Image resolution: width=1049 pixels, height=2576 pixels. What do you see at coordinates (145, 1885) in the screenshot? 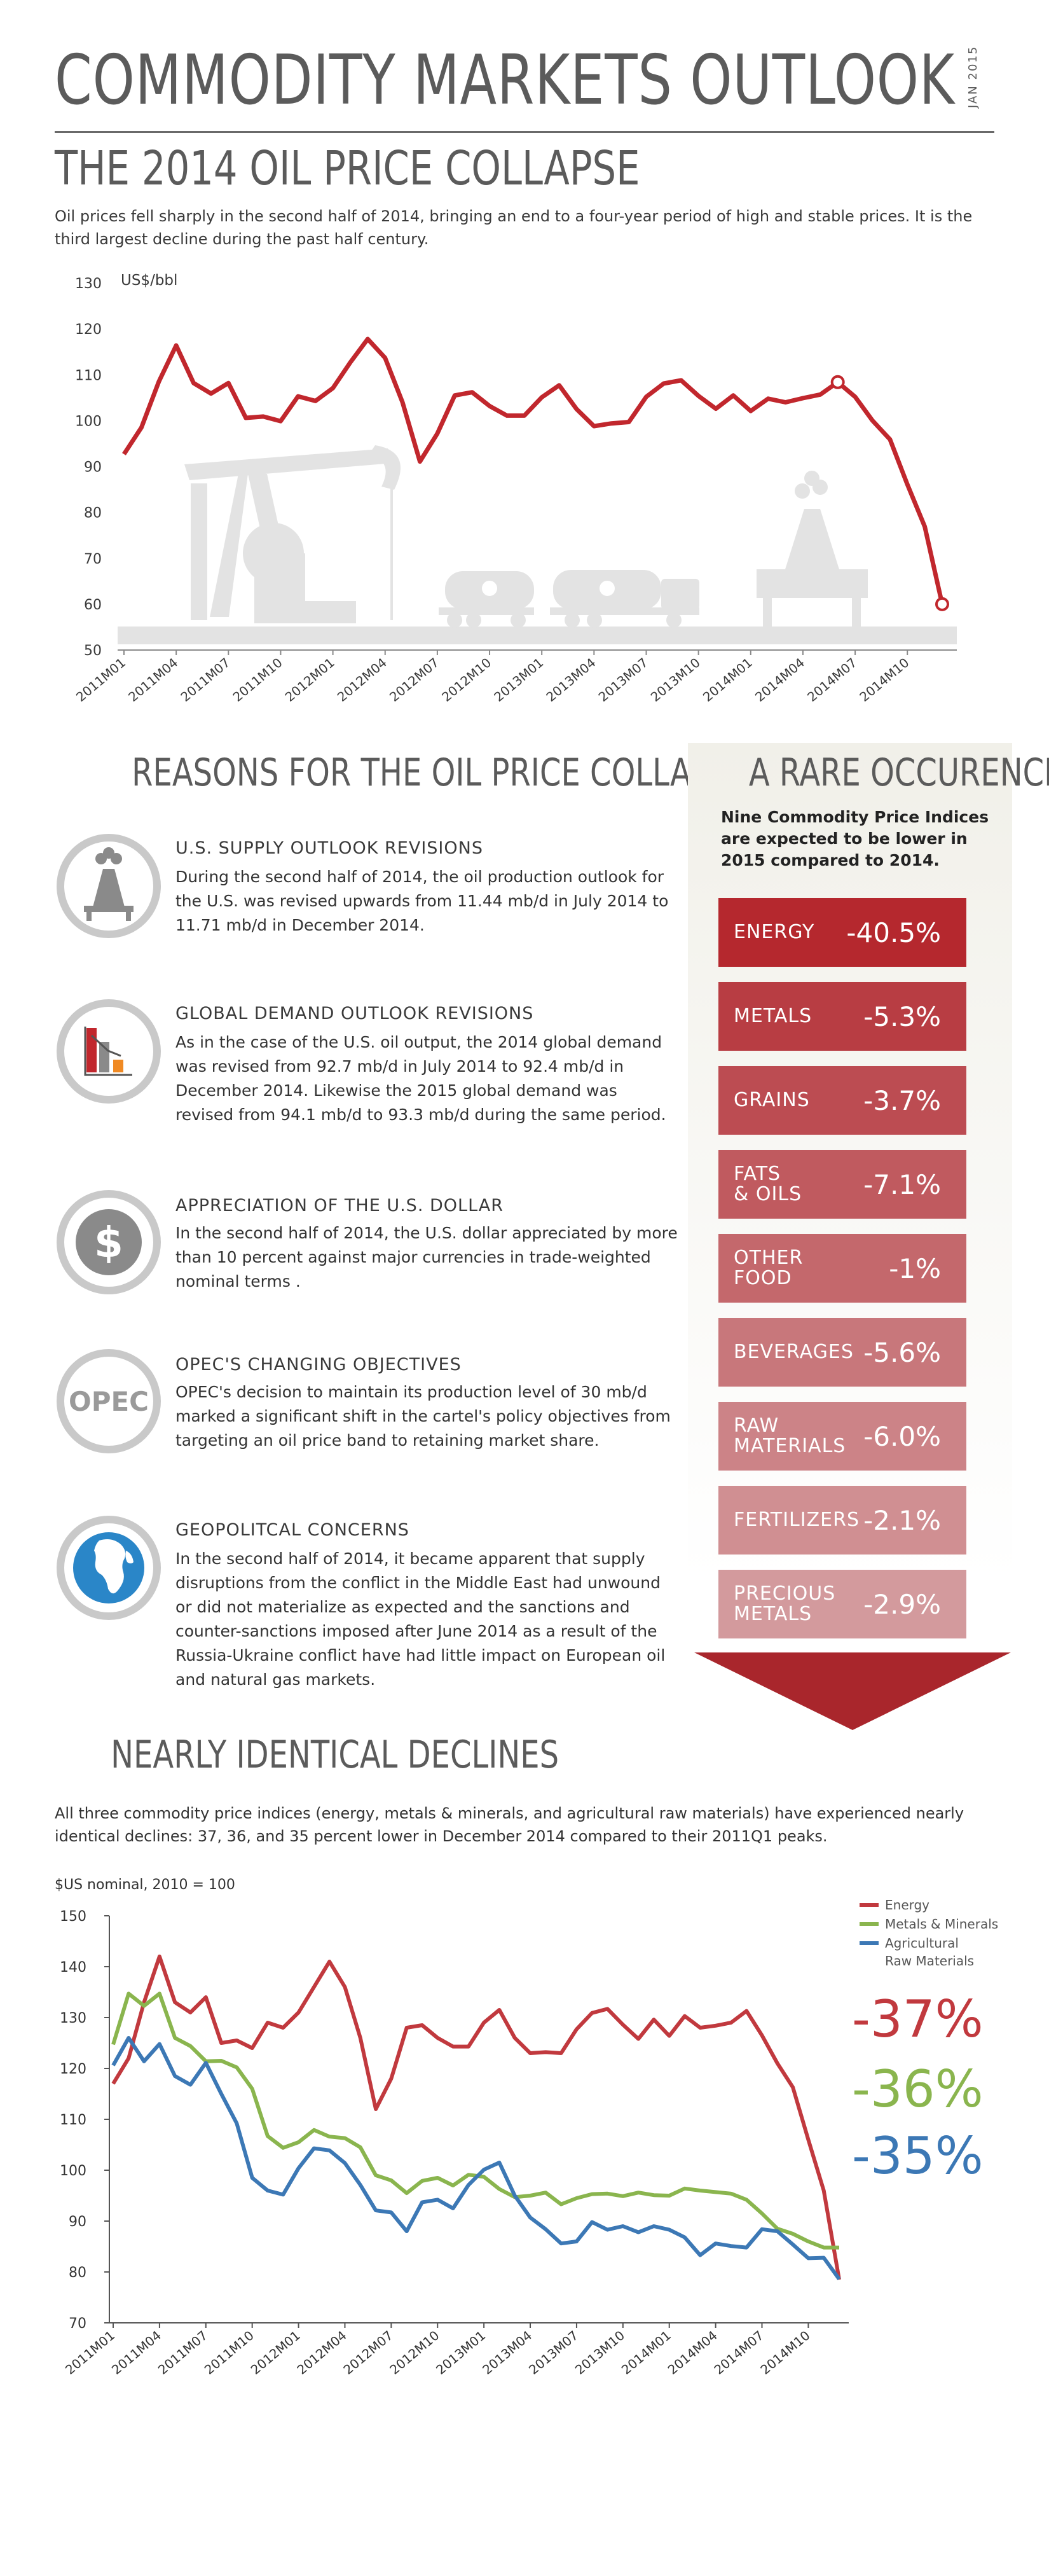
I see `y-axis-unit-label: $US nominal, 2010 = 100` at bounding box center [145, 1885].